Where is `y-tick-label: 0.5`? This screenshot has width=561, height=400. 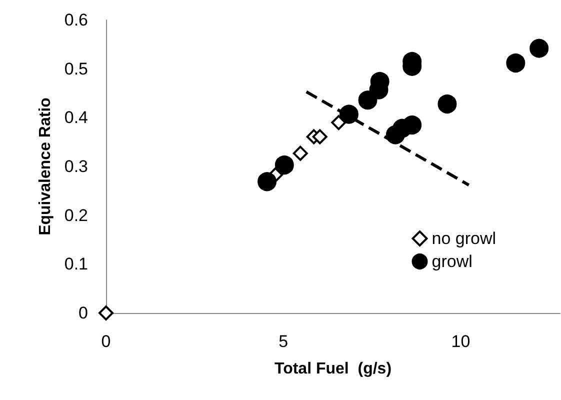 y-tick-label: 0.5 is located at coordinates (76, 68).